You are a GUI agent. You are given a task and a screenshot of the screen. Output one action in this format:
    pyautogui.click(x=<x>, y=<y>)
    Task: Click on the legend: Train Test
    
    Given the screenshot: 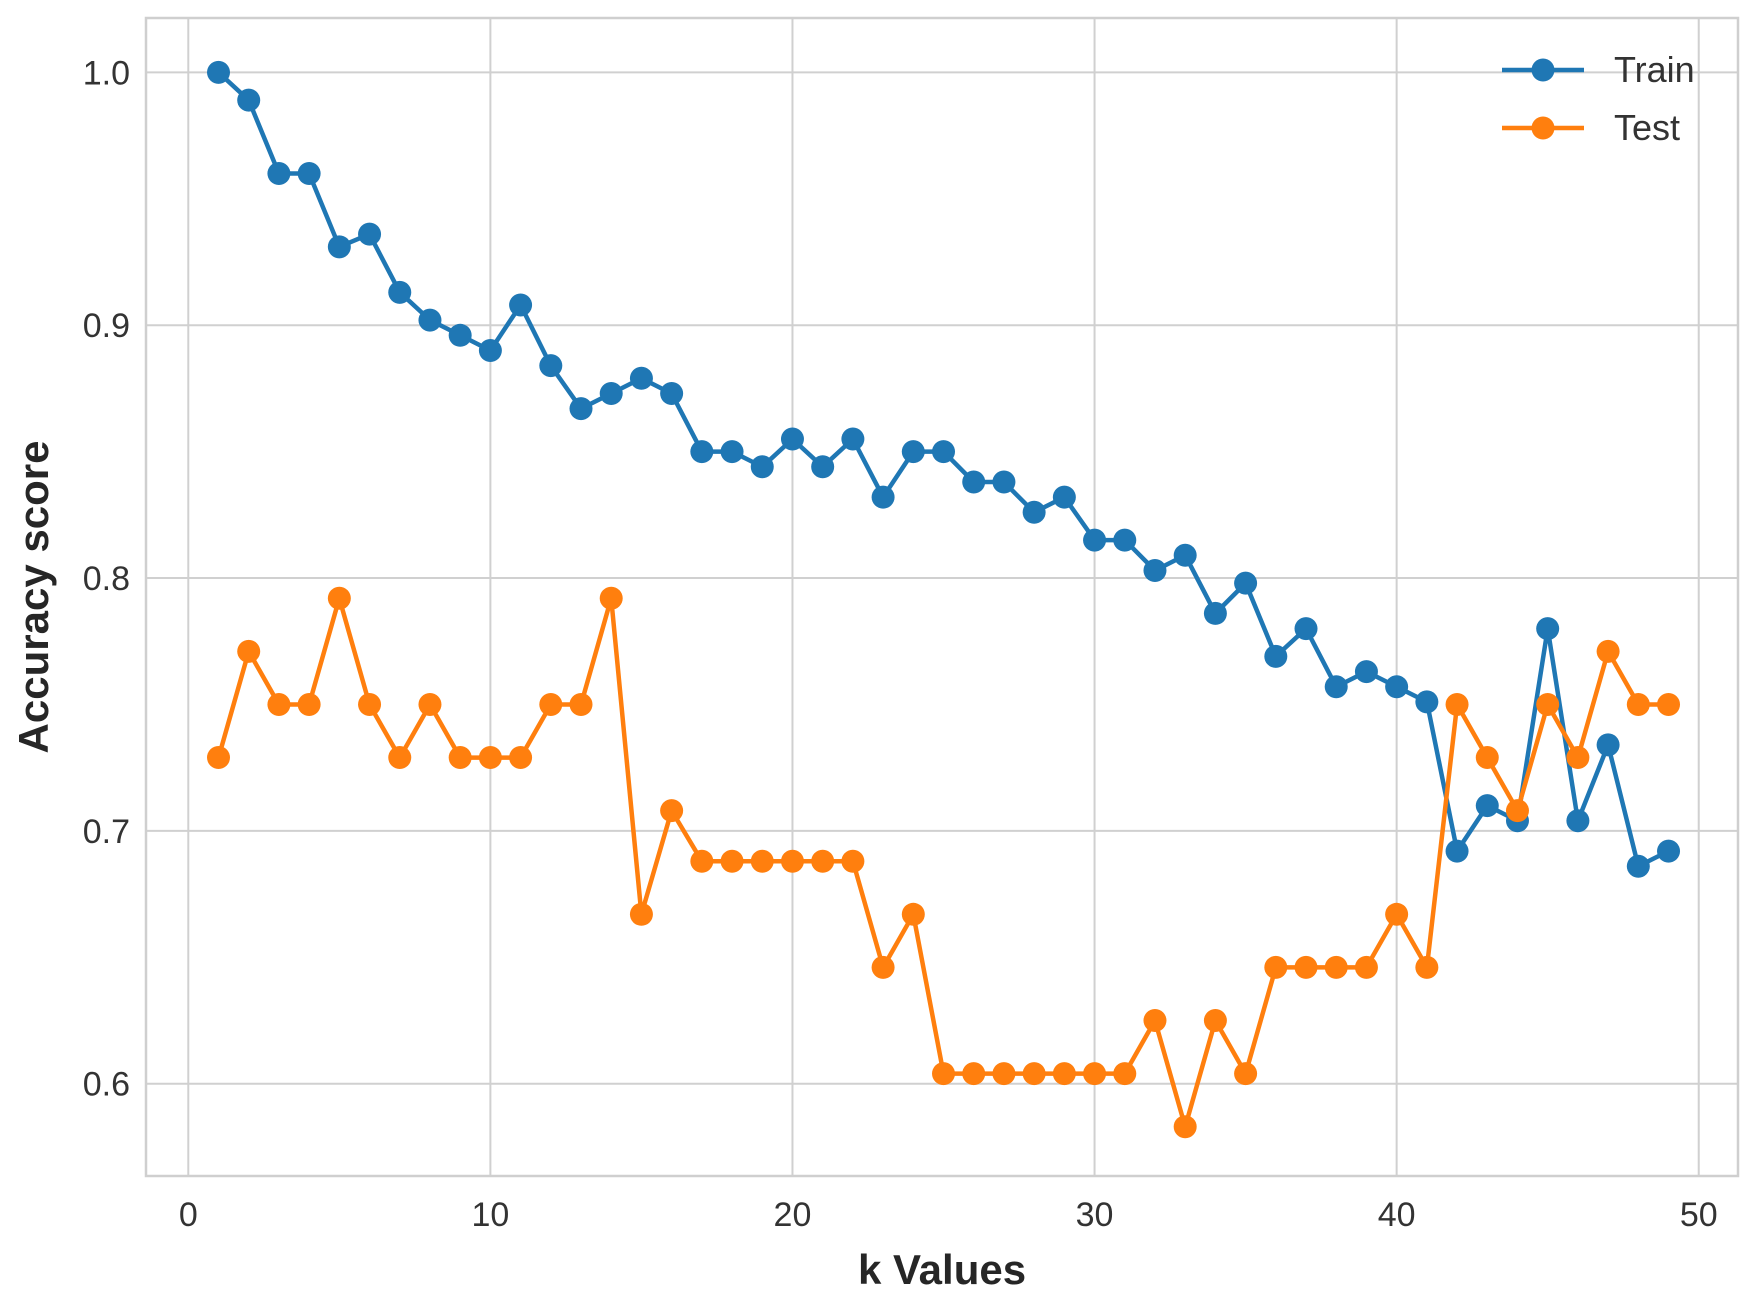 What is the action you would take?
    pyautogui.click(x=1598, y=98)
    